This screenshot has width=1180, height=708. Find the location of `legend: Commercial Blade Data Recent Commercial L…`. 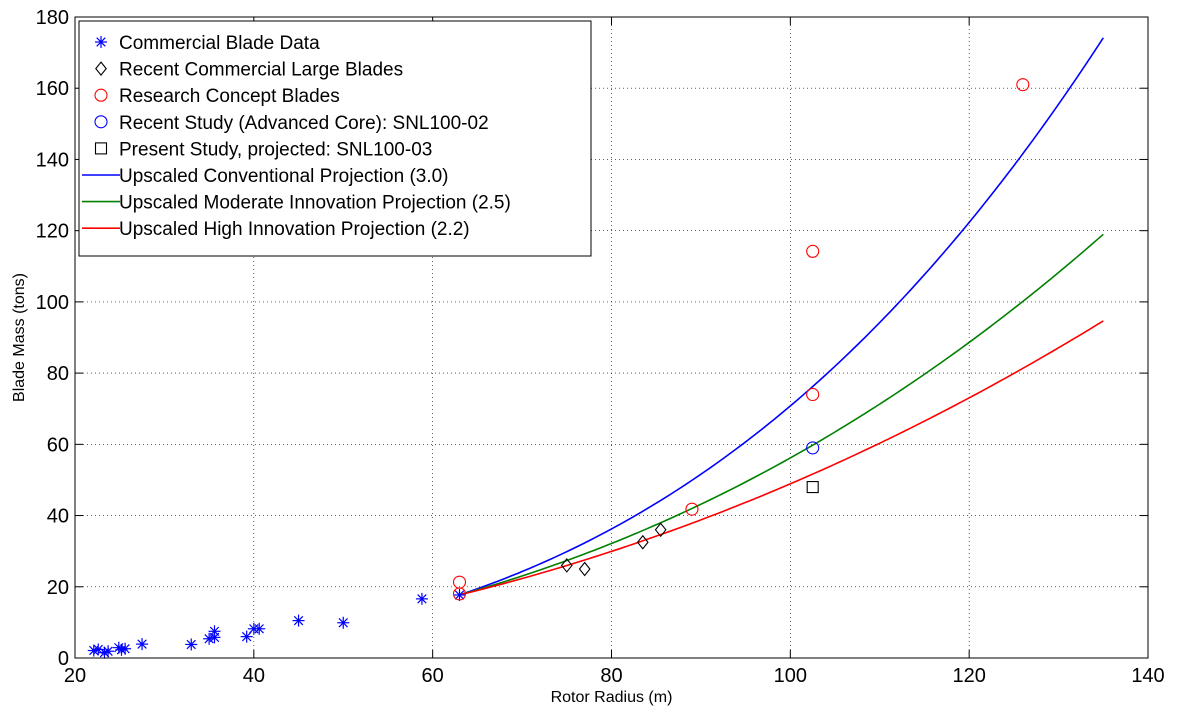

legend: Commercial Blade Data Recent Commercial L… is located at coordinates (335, 138).